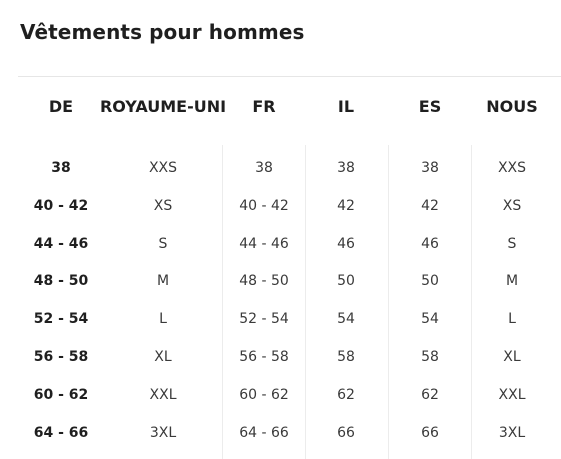  What do you see at coordinates (346, 243) in the screenshot?
I see `cell-il: 46` at bounding box center [346, 243].